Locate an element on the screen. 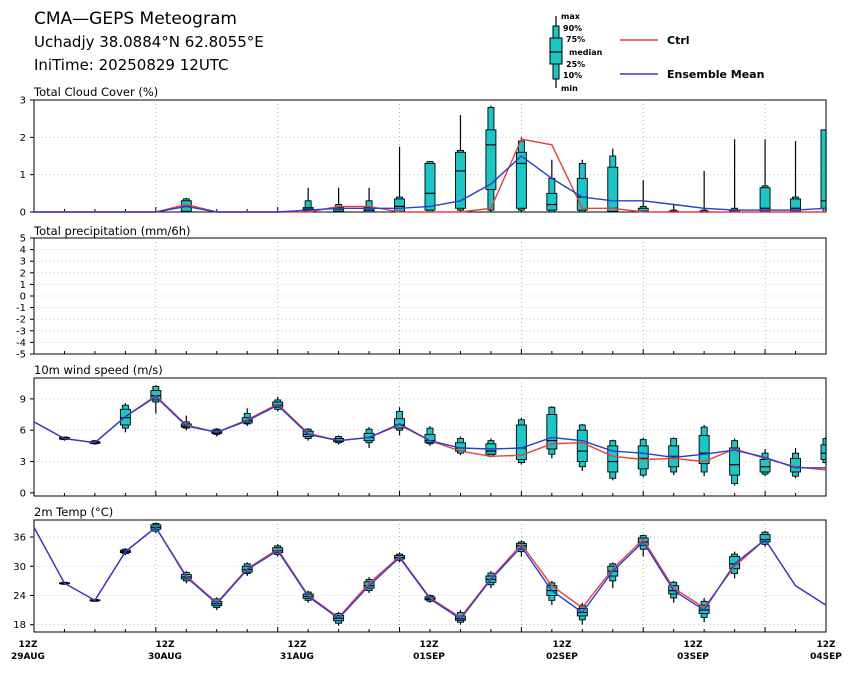  y-tick-label: -5 is located at coordinates (21, 355).